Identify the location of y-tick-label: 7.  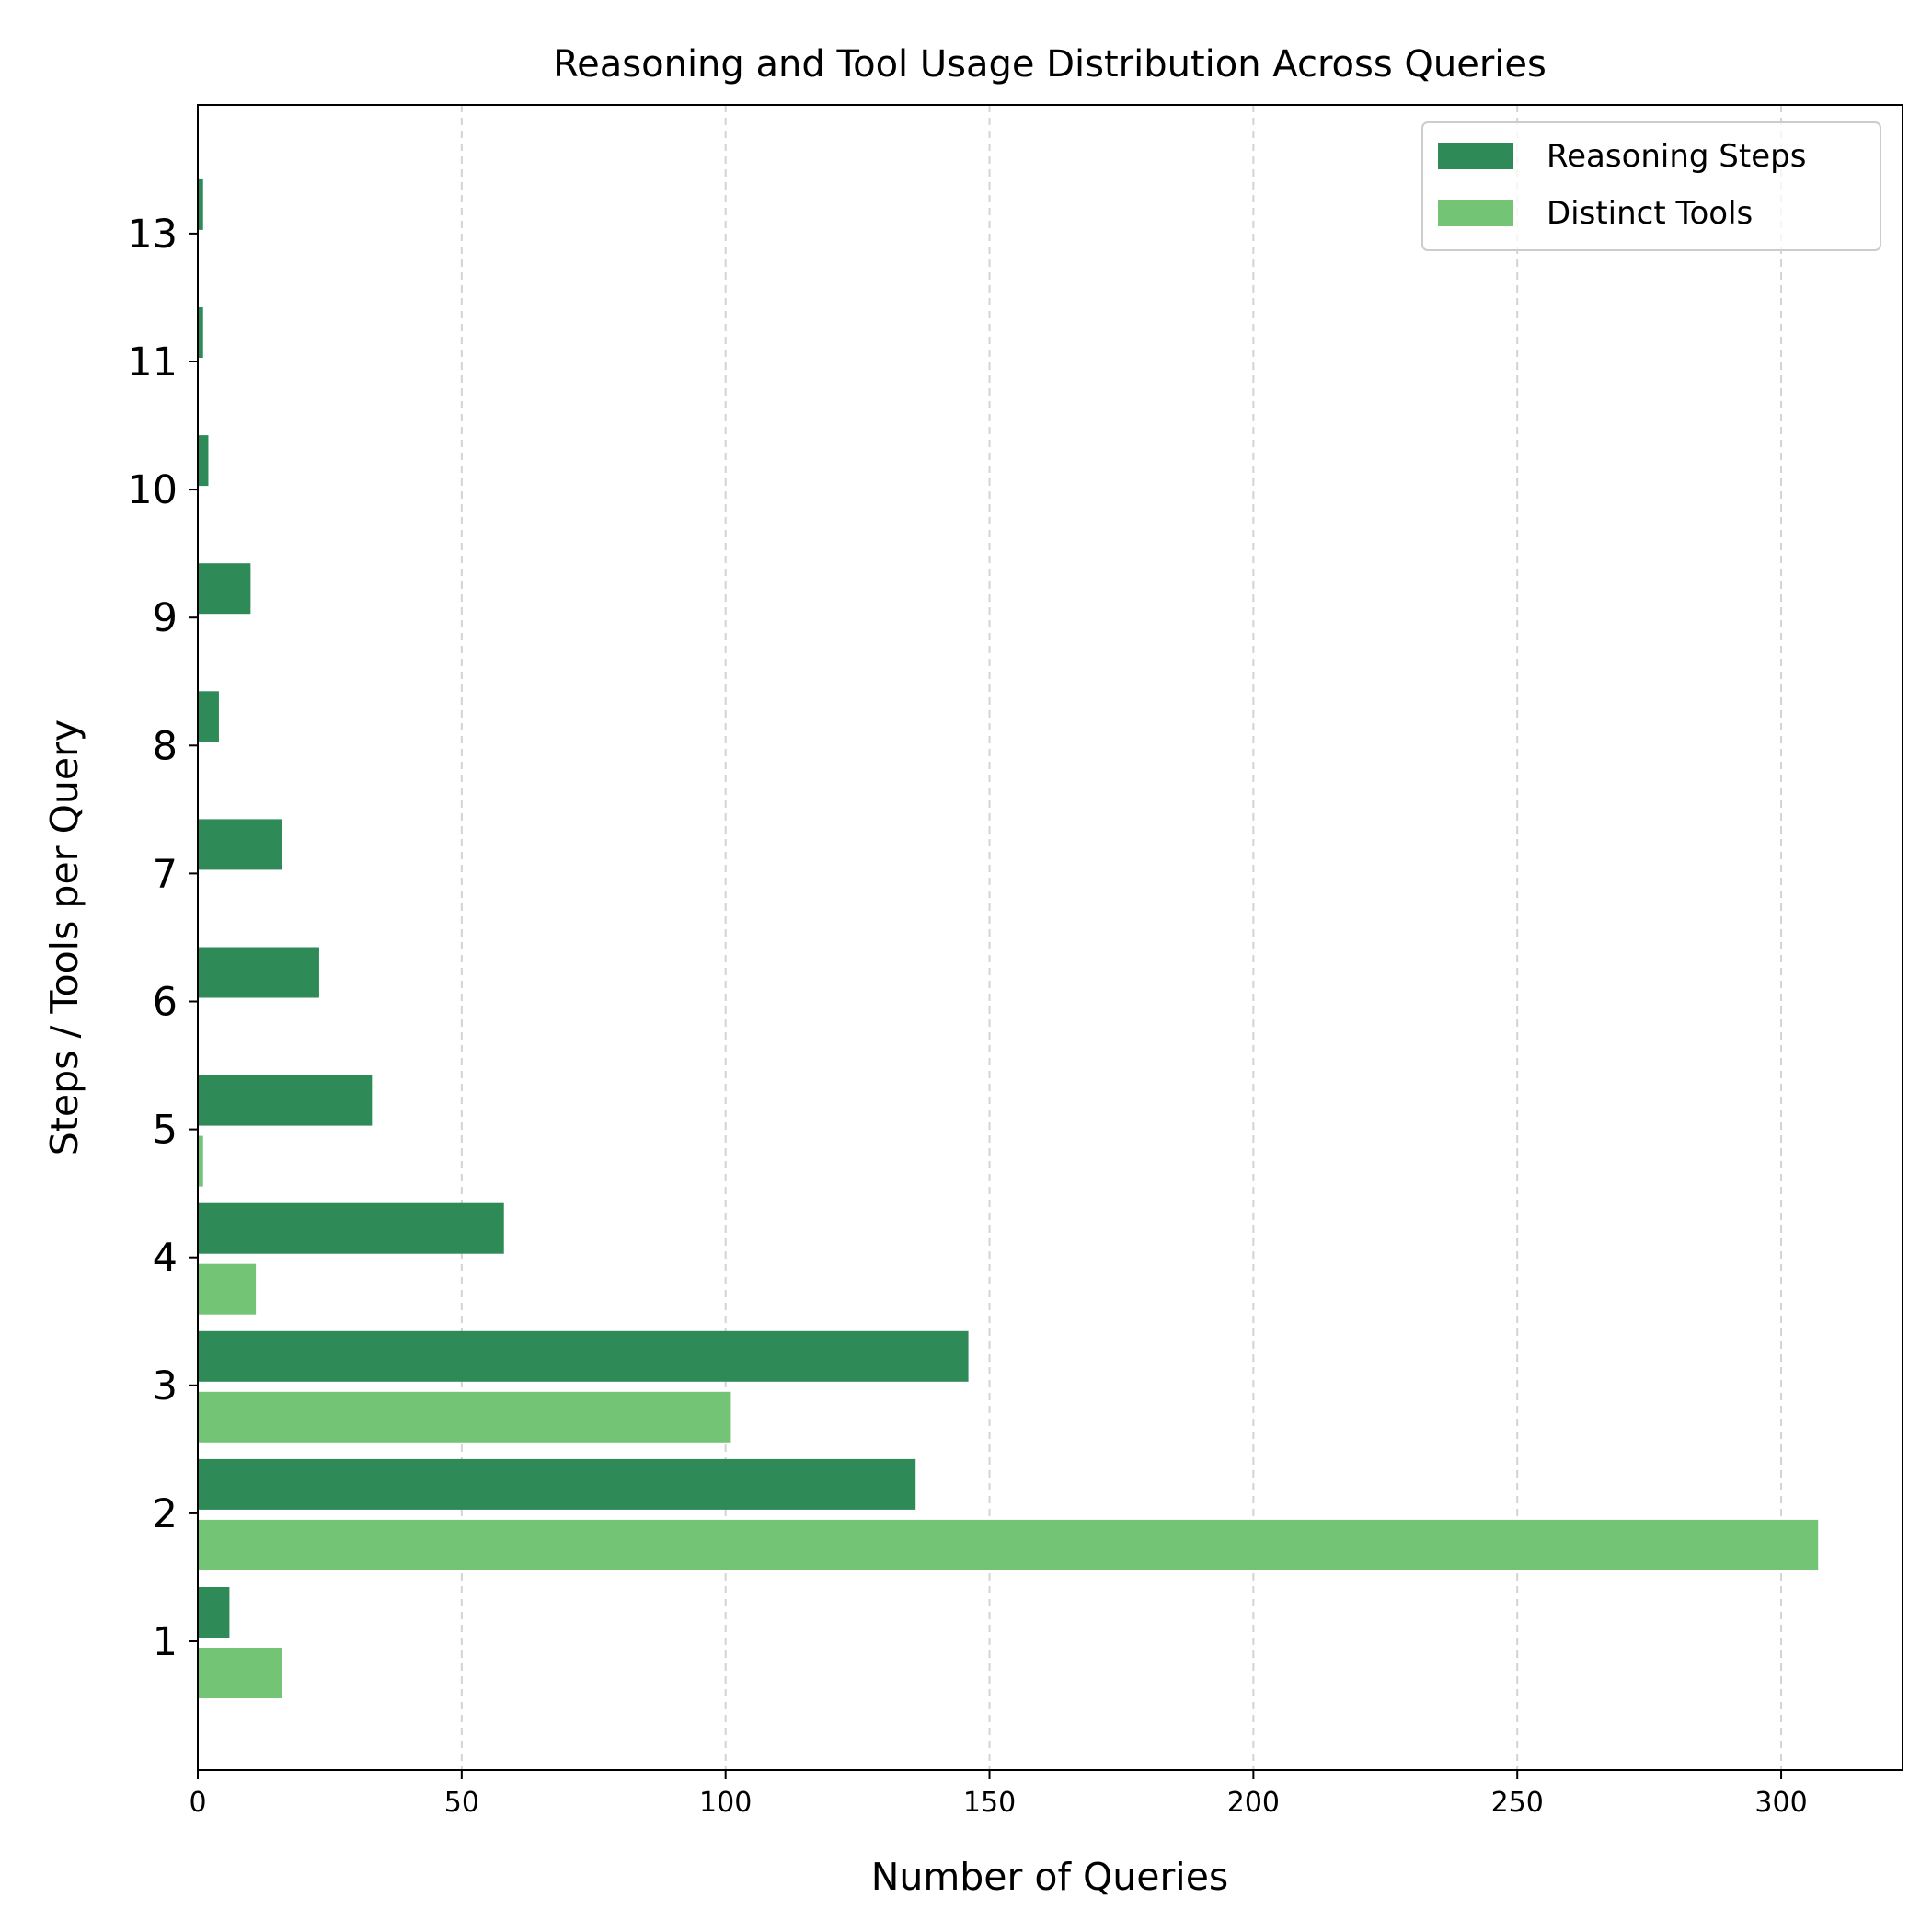
(165, 874).